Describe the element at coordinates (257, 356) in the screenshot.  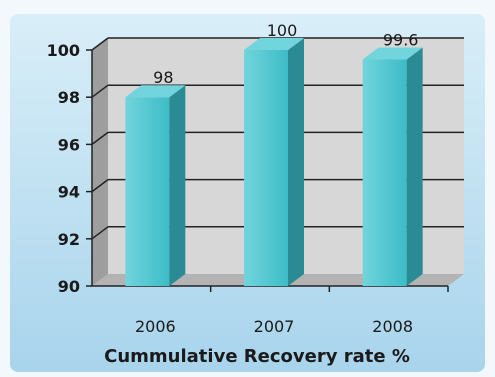
I see `x-axis-title: Cummulative Recovery rate %` at that location.